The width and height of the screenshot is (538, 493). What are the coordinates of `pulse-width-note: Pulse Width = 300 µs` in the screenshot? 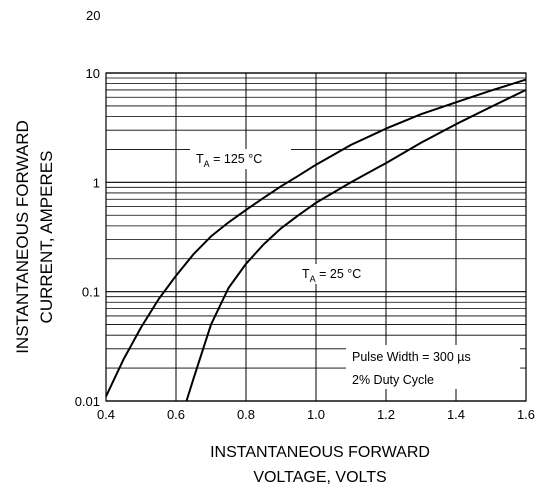 It's located at (411, 357).